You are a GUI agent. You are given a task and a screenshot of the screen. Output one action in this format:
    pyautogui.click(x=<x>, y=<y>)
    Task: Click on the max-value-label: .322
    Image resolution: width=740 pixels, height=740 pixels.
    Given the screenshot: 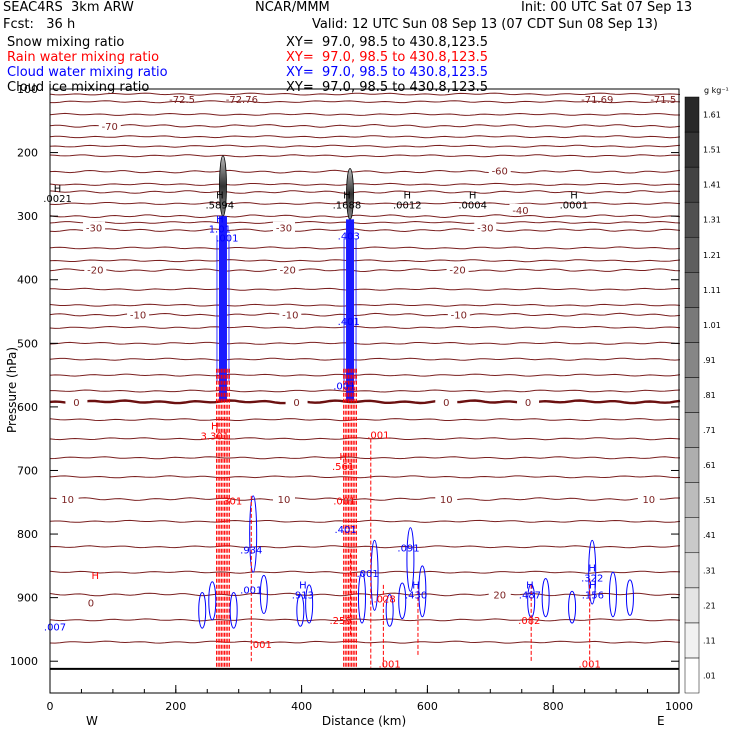 What is the action you would take?
    pyautogui.click(x=592, y=578)
    